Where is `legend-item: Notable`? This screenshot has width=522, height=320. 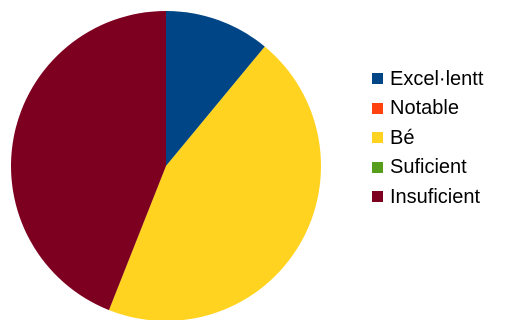
legend-item: Notable is located at coordinates (427, 109).